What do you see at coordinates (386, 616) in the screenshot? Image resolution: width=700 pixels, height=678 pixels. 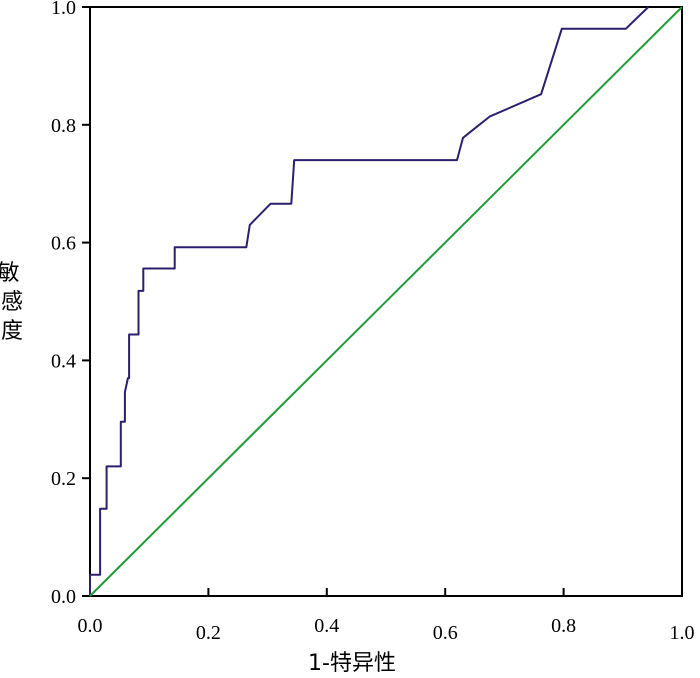 I see `x-axis-ticks: 0.0 0.2 0.4 0.6 0.8 1.0` at bounding box center [386, 616].